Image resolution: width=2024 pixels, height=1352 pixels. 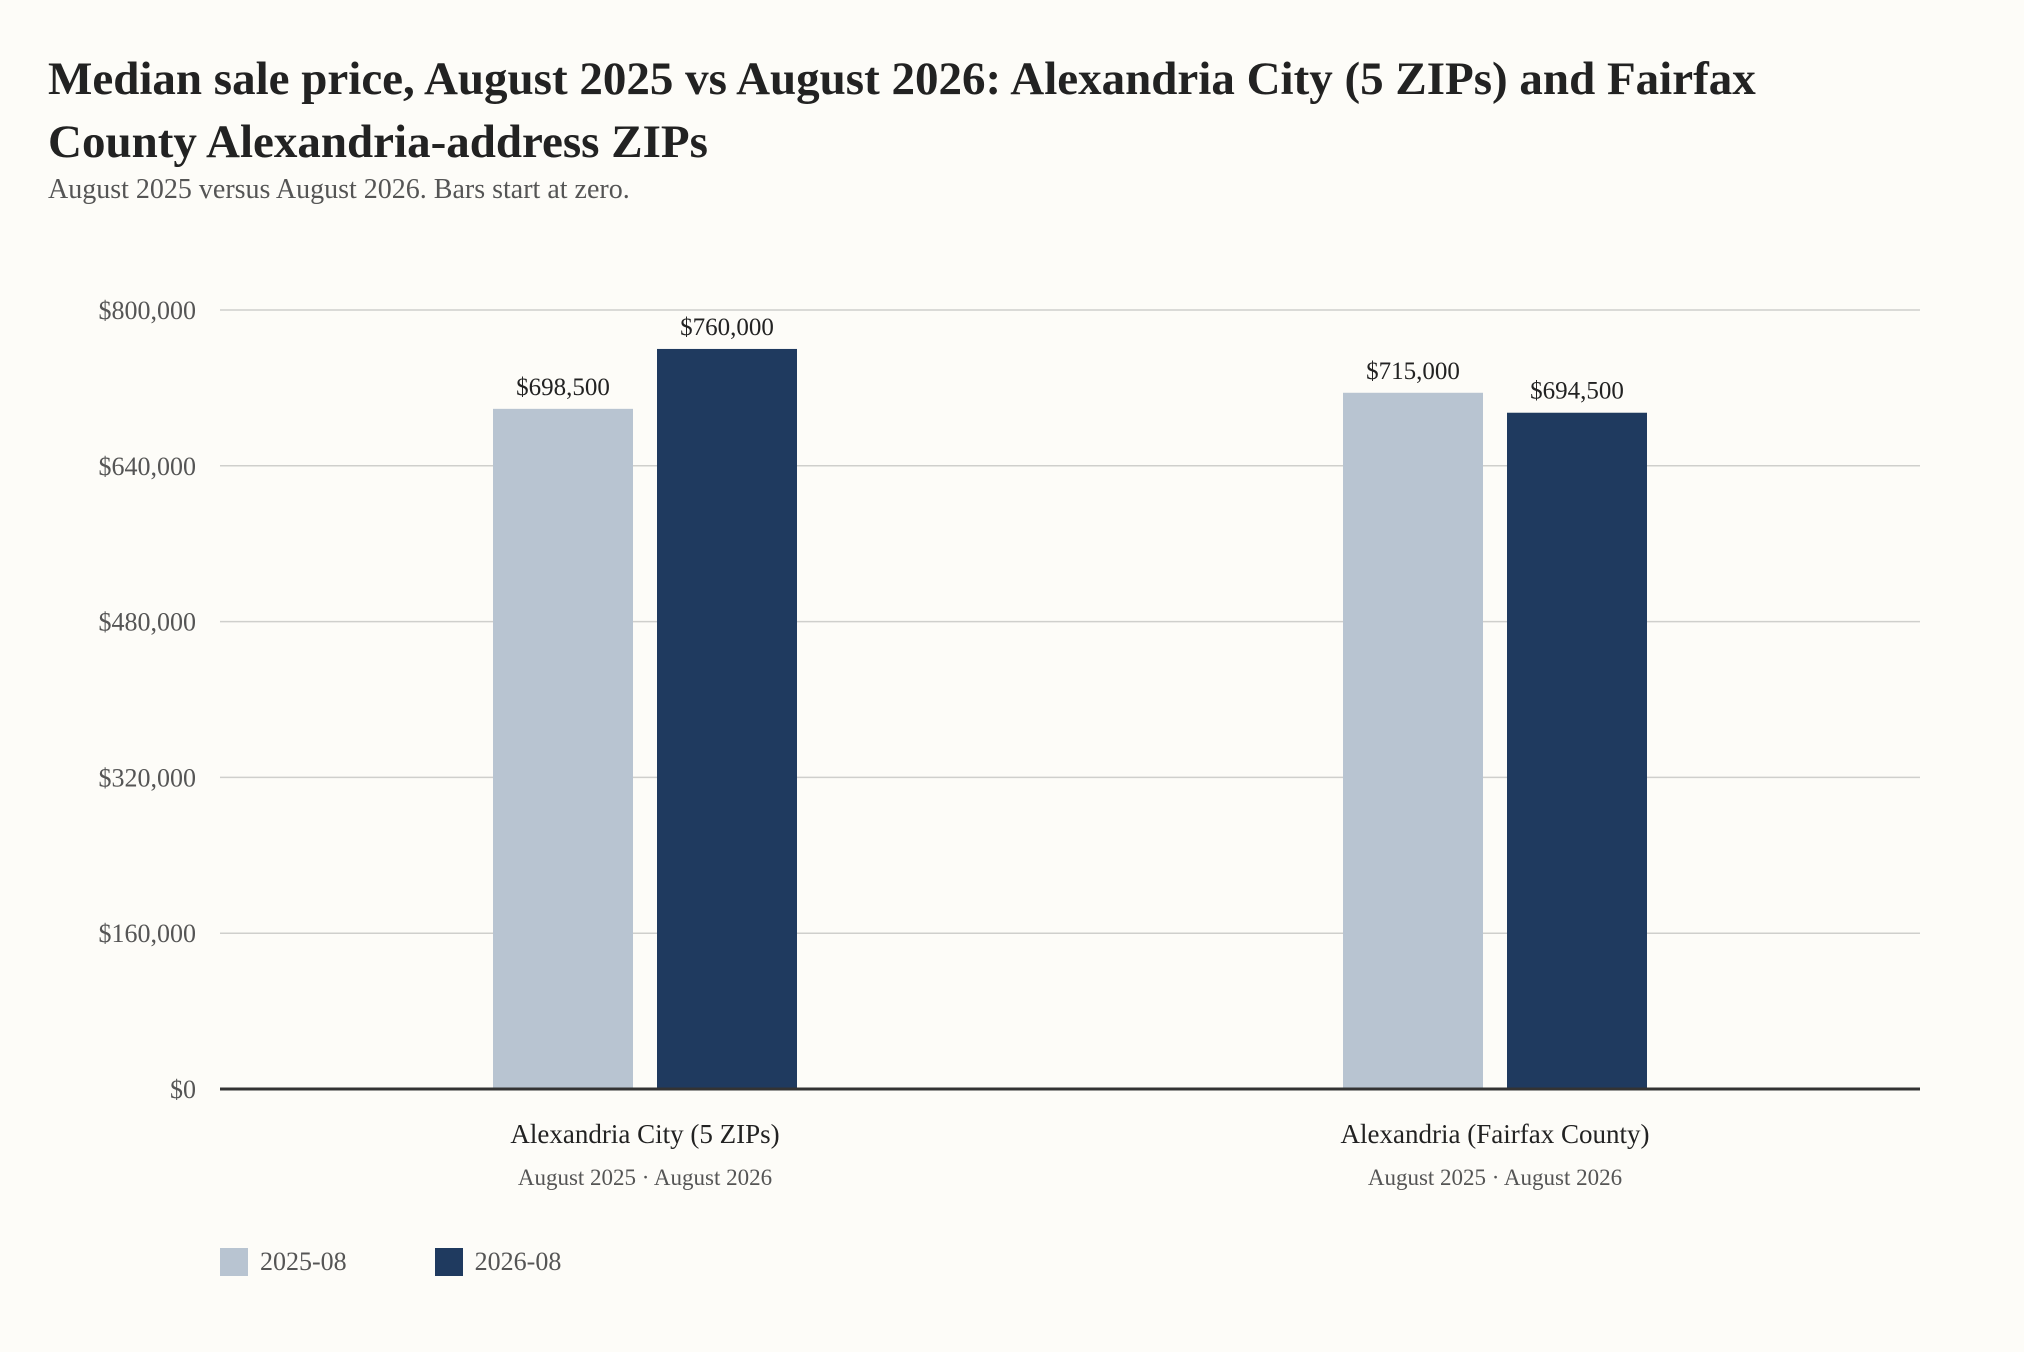 I want to click on data-label: $715,000, so click(x=1413, y=371).